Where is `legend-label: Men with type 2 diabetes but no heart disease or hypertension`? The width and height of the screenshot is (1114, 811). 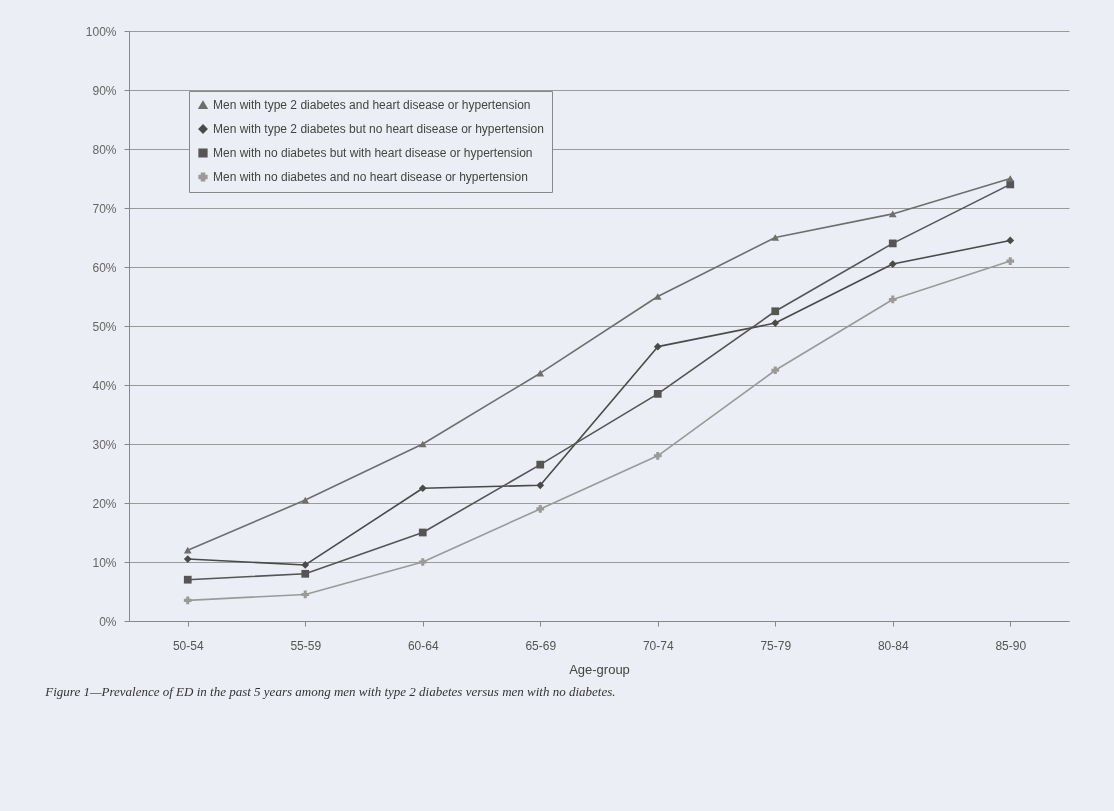 legend-label: Men with type 2 diabetes but no heart disease or hypertension is located at coordinates (378, 129).